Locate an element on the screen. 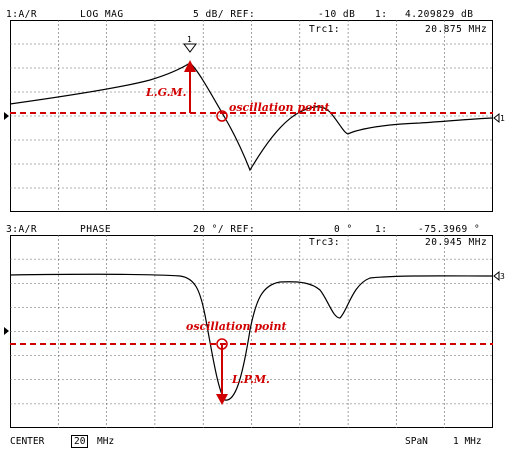  bottom-scale-label: 20 °/ REF: is located at coordinates (224, 229).